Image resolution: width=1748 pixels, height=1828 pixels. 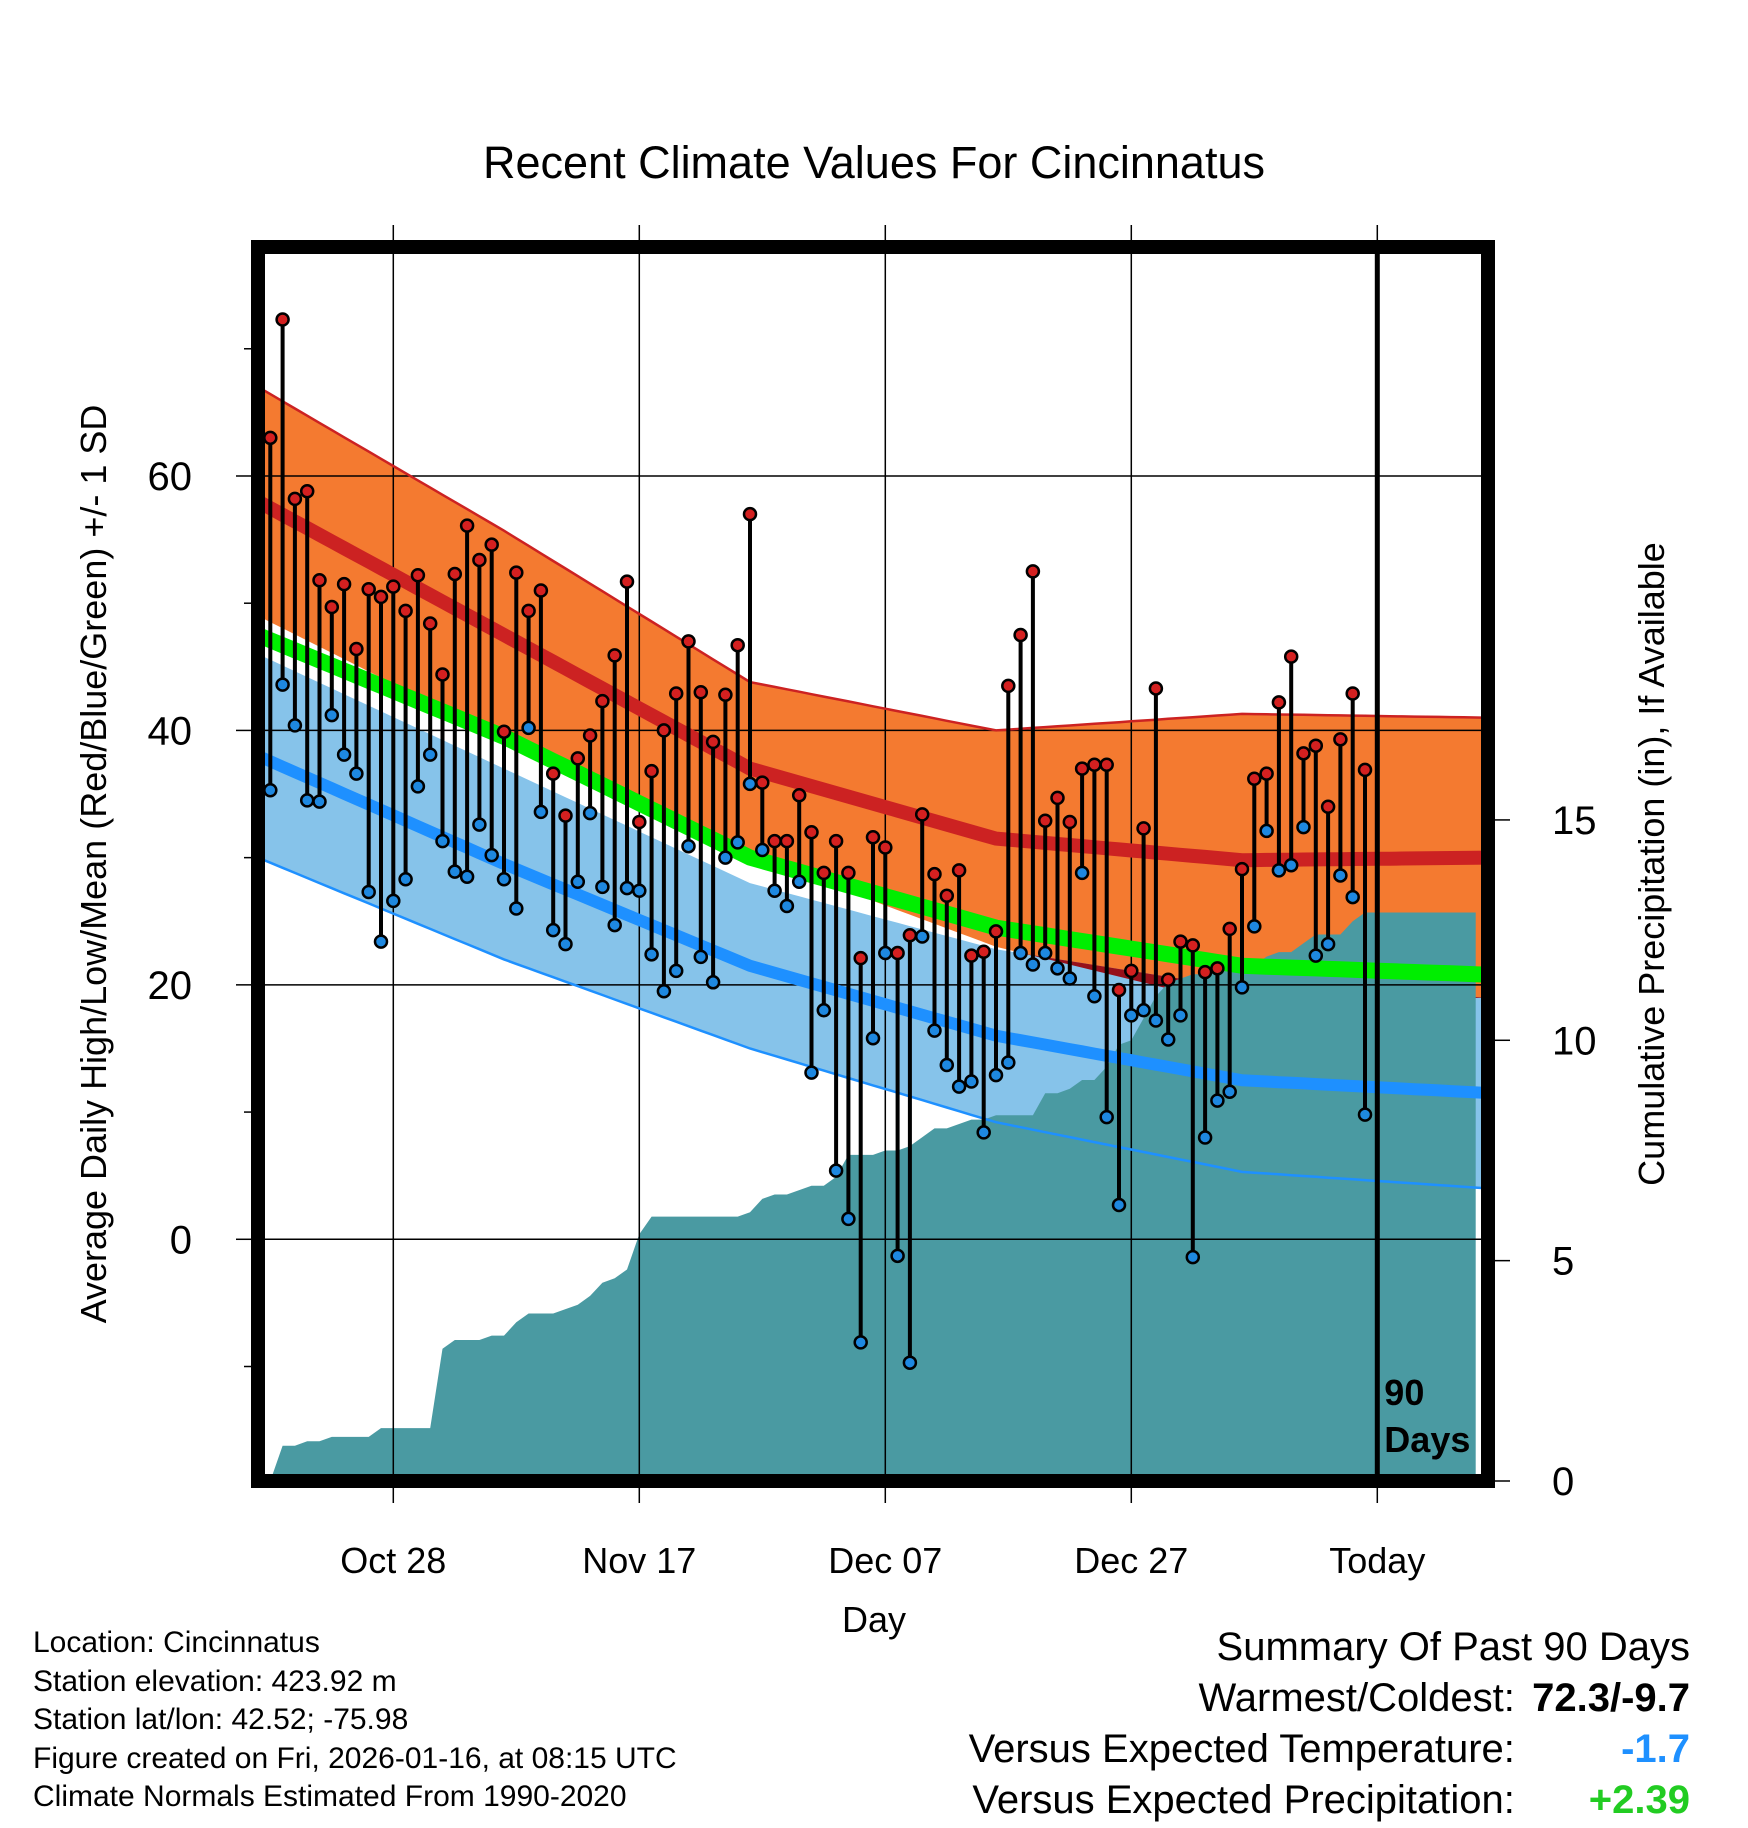 I want to click on y2-tick-label: 15, so click(x=1574, y=821).